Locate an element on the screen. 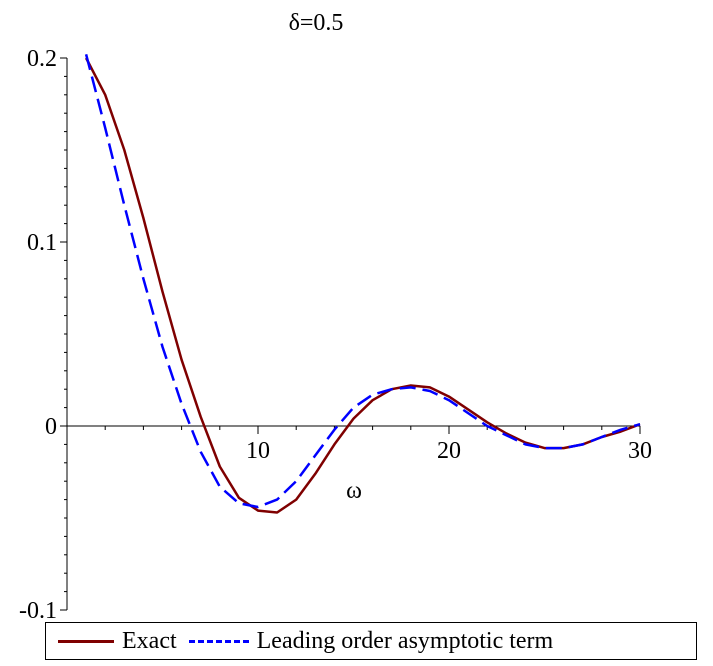 Image resolution: width=713 pixels, height=666 pixels. legend-label-asymptotic: Leading order asymptotic term is located at coordinates (405, 640).